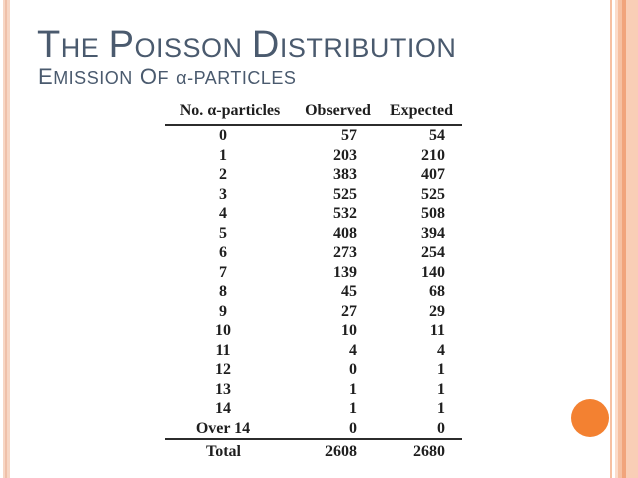 The width and height of the screenshot is (638, 478). What do you see at coordinates (223, 135) in the screenshot?
I see `cell-particle-count: 0` at bounding box center [223, 135].